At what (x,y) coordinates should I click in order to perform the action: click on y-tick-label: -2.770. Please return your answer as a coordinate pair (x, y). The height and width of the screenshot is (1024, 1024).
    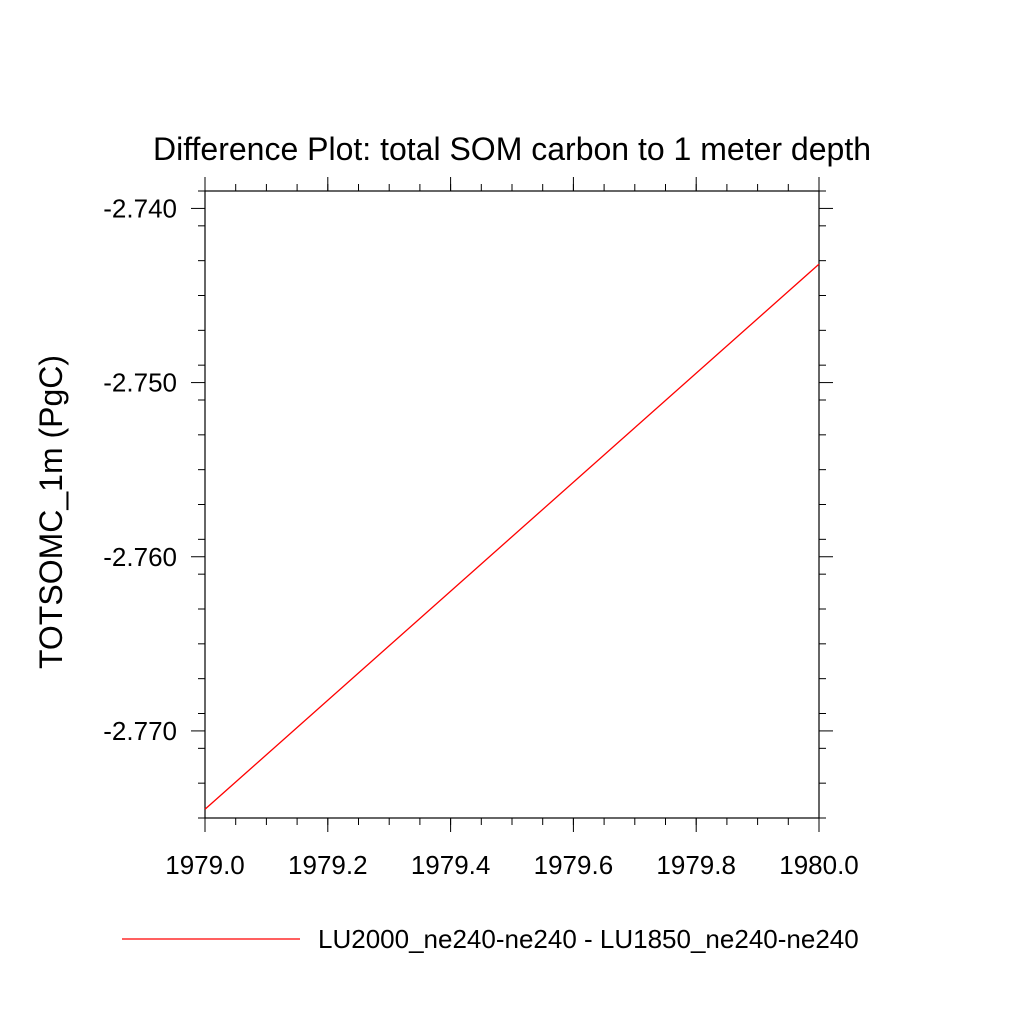
    Looking at the image, I should click on (140, 731).